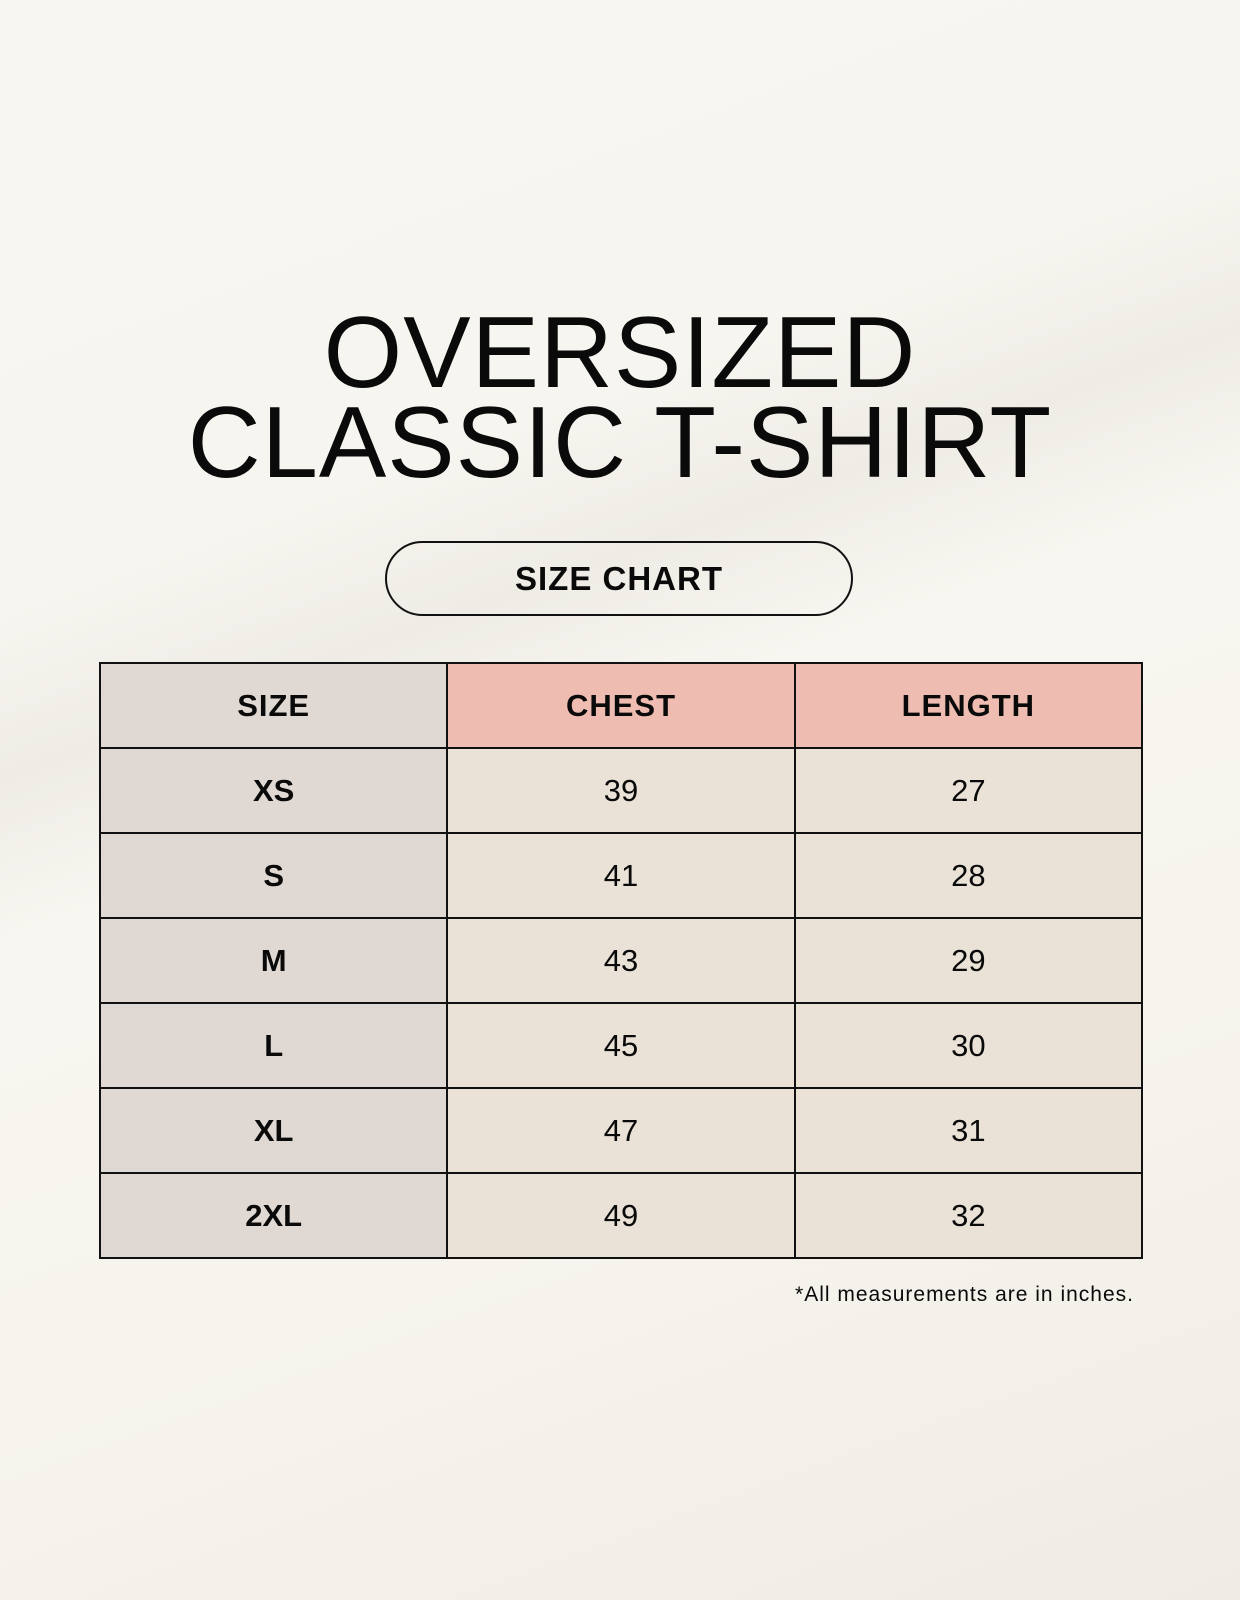  Describe the element at coordinates (620, 353) in the screenshot. I see `title-line-1: OVERSIZED` at that location.